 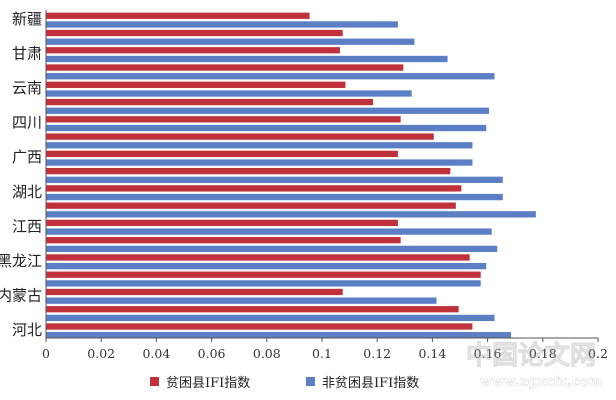 I want to click on legend-swatch-nonpoor, so click(x=310, y=381).